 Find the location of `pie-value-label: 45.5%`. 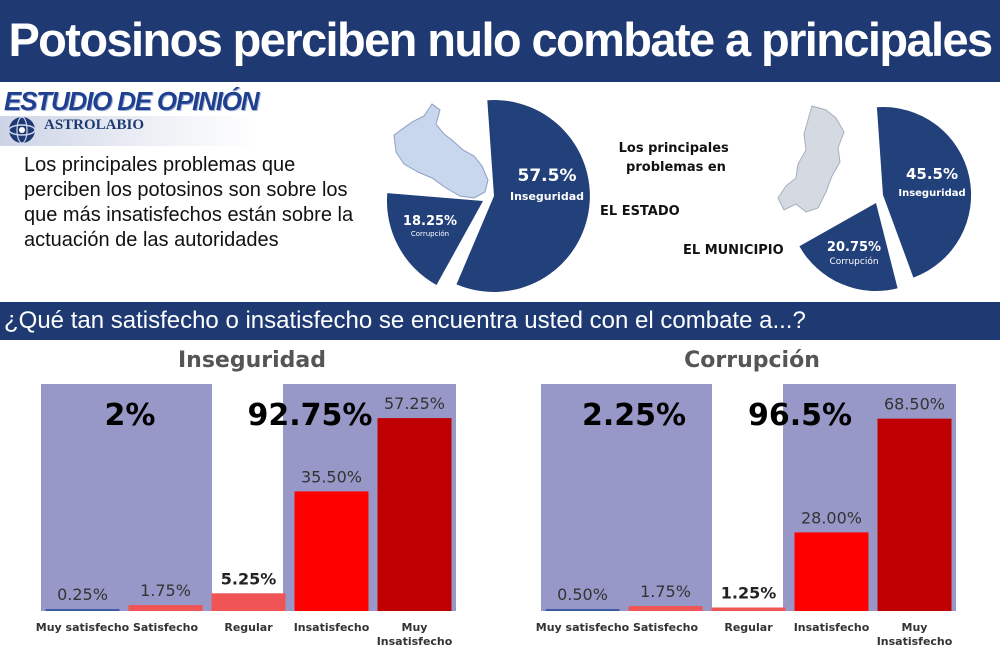

pie-value-label: 45.5% is located at coordinates (932, 174).